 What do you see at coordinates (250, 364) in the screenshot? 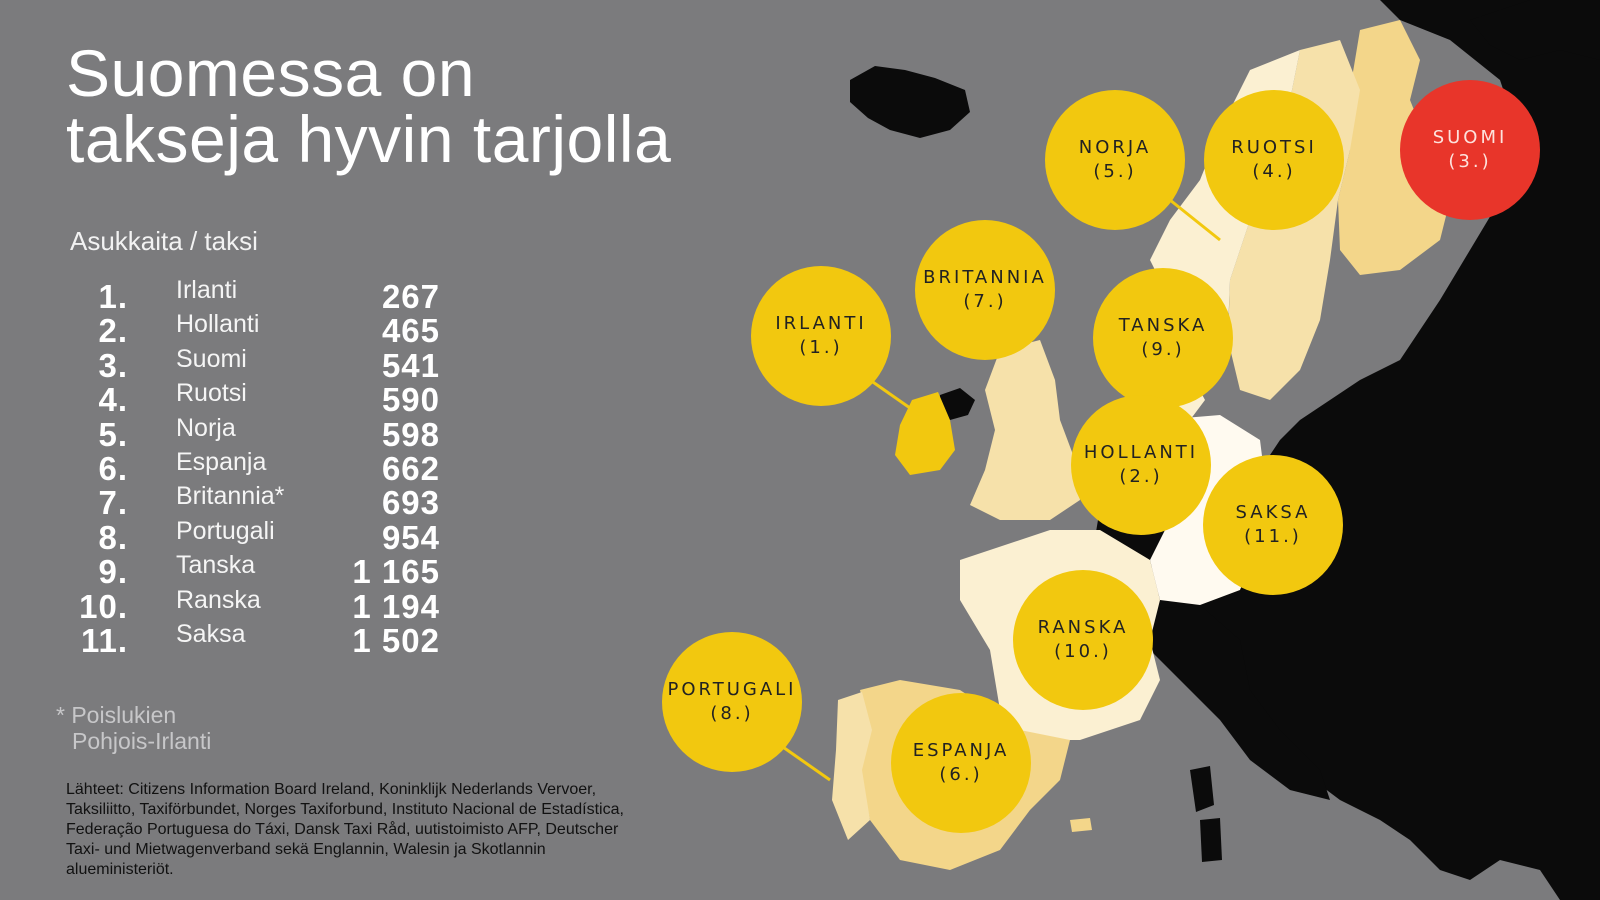
I see `list-item: 3. Suomi 541` at bounding box center [250, 364].